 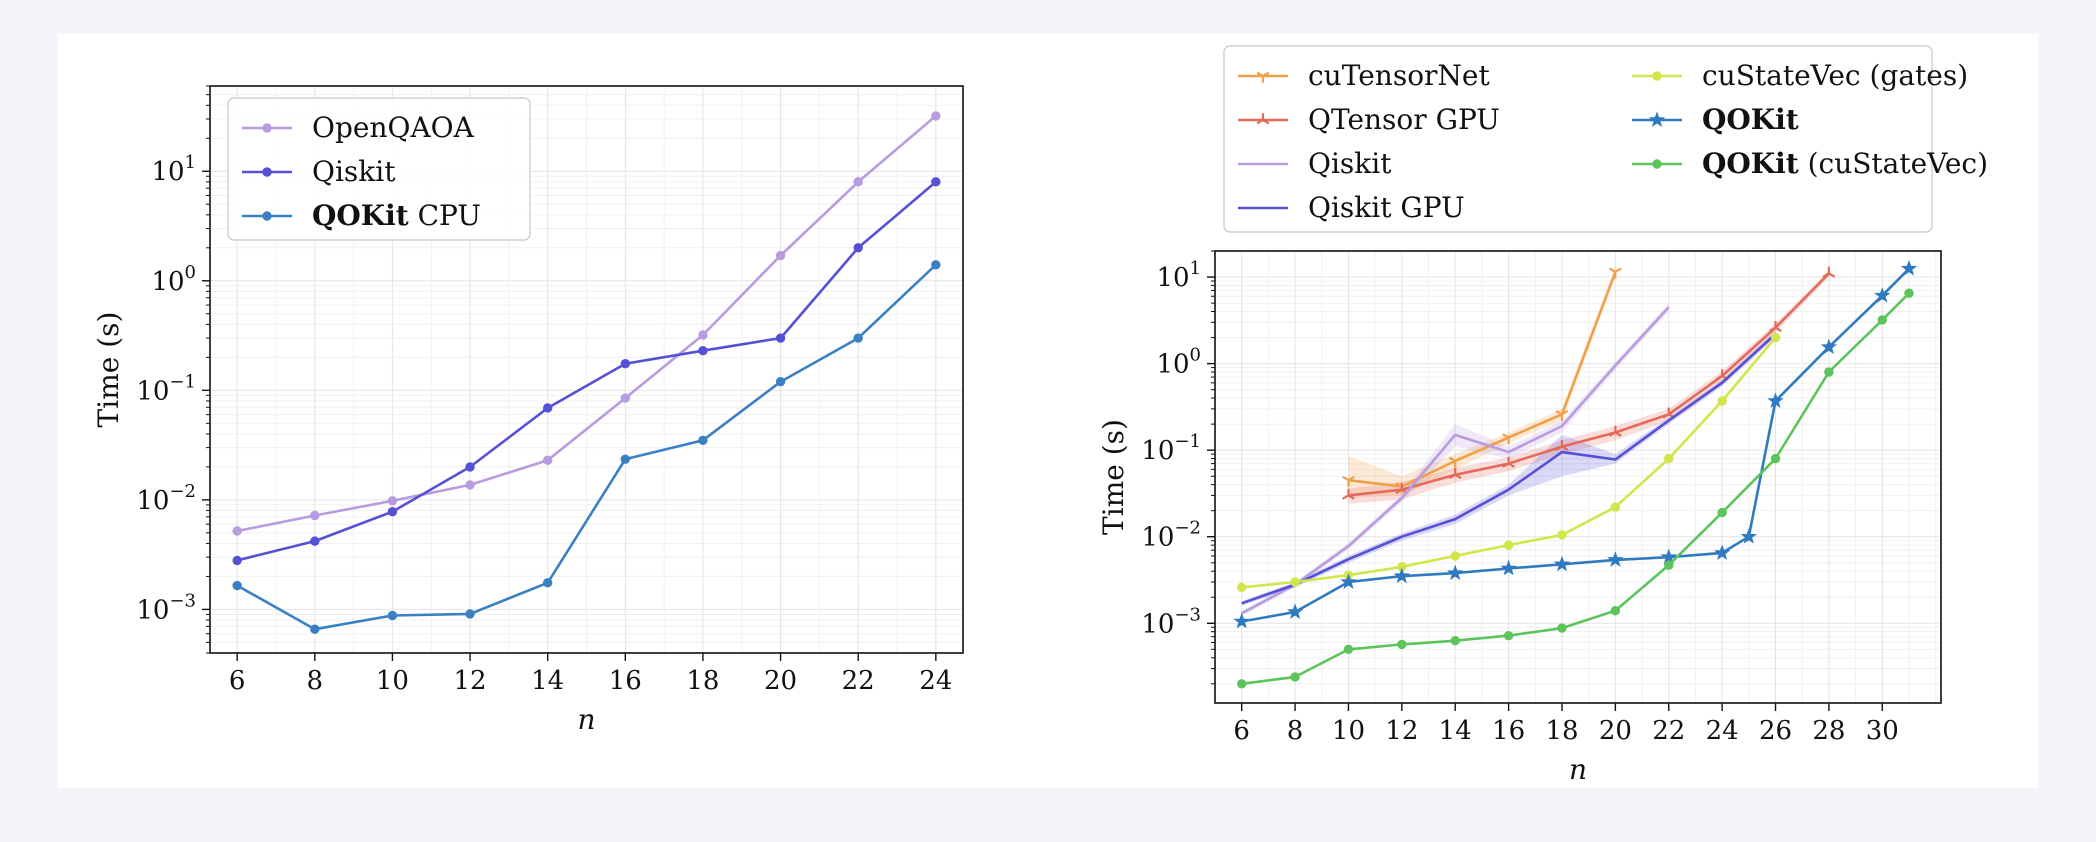 I want to click on x-tick-label: 16, so click(x=1508, y=731).